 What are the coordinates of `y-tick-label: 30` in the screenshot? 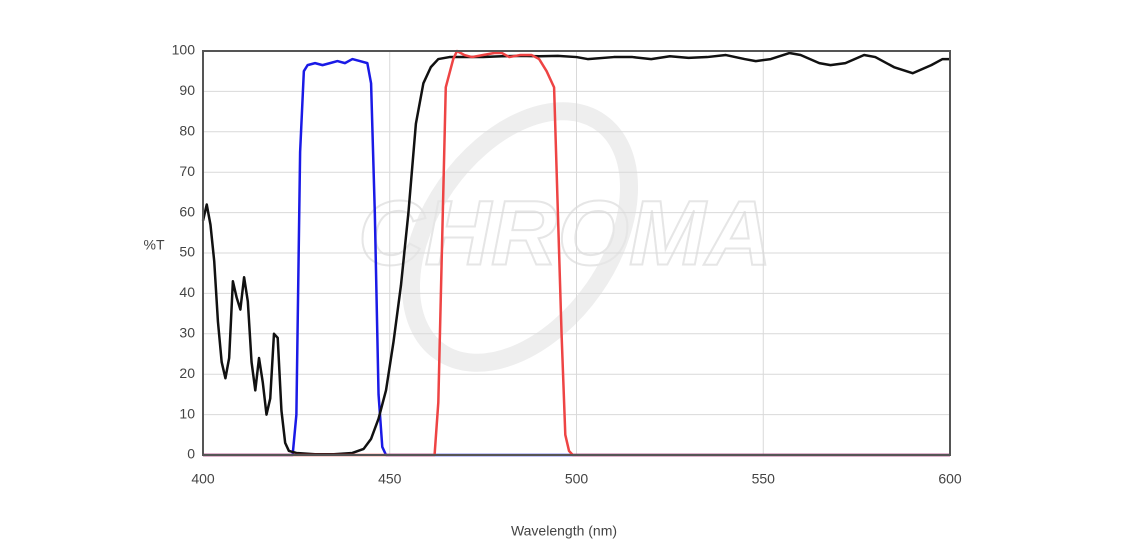 It's located at (187, 333).